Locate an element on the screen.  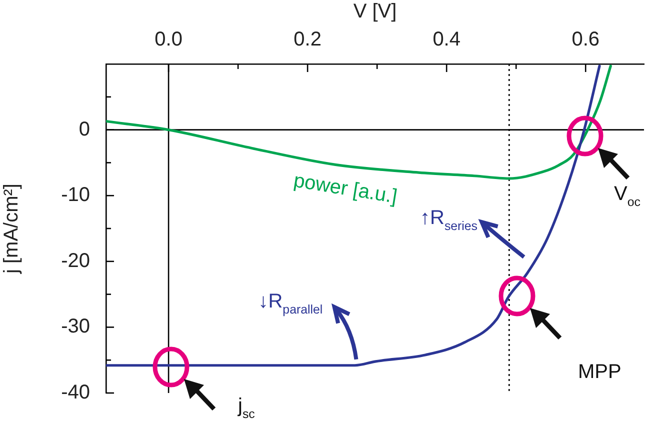
x-axis-title: V [V] is located at coordinates (375, 11).